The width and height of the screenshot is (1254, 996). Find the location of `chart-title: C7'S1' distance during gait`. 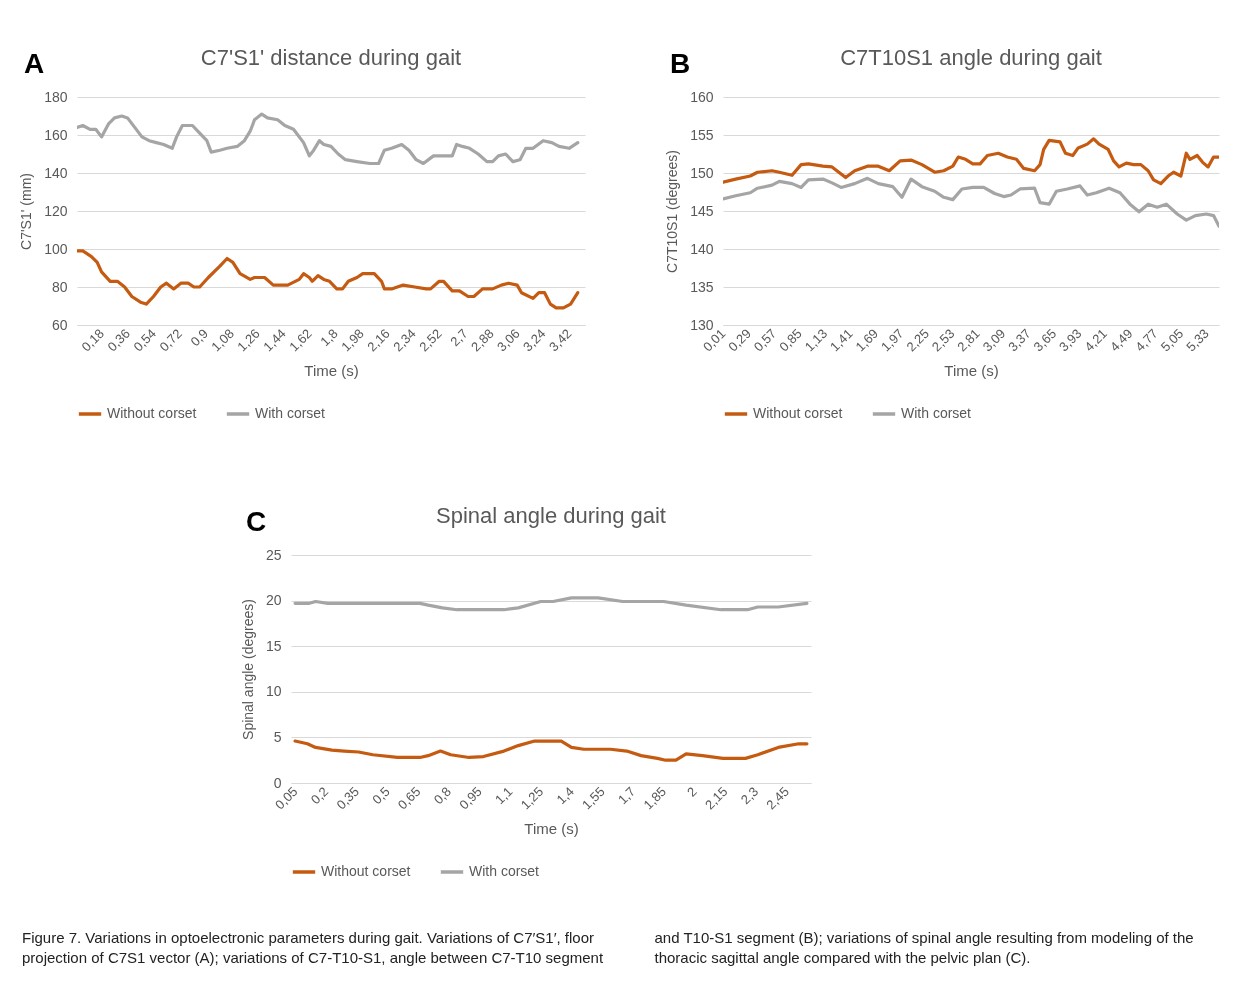

chart-title: C7'S1' distance during gait is located at coordinates (331, 57).